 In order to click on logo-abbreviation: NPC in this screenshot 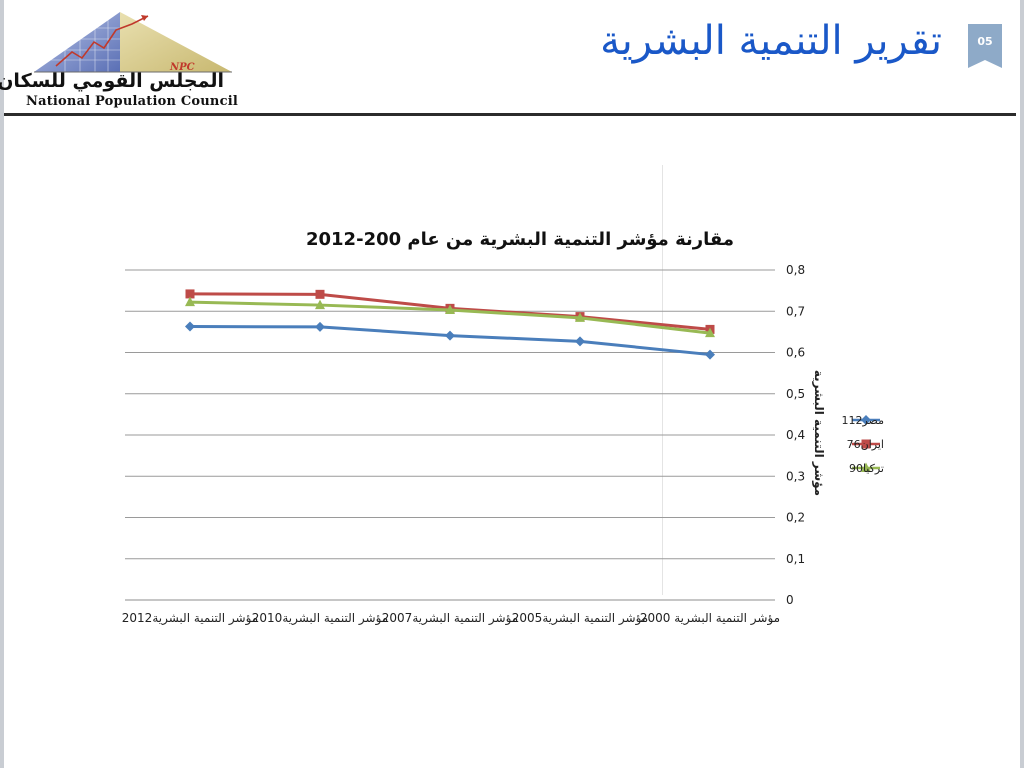, I will do `click(182, 67)`.